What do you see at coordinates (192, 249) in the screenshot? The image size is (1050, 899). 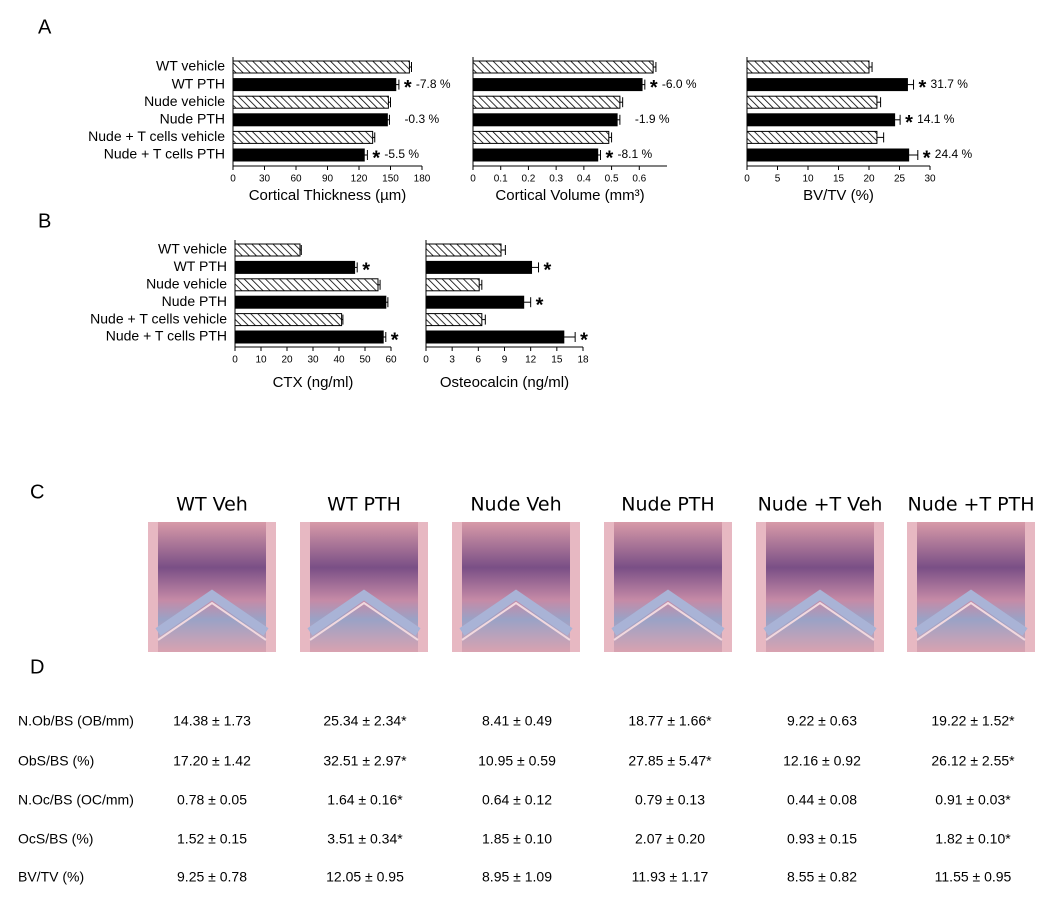 I see `category-label: WT vehicle` at bounding box center [192, 249].